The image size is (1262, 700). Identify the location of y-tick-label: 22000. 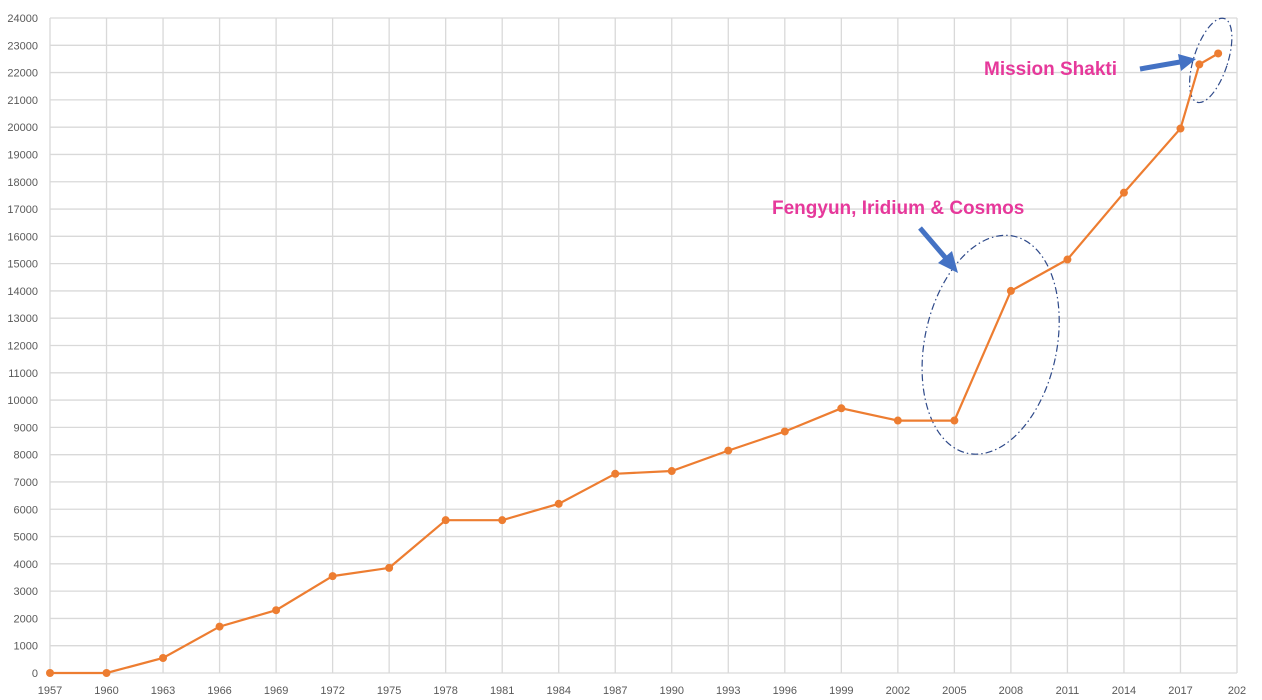
(22, 74).